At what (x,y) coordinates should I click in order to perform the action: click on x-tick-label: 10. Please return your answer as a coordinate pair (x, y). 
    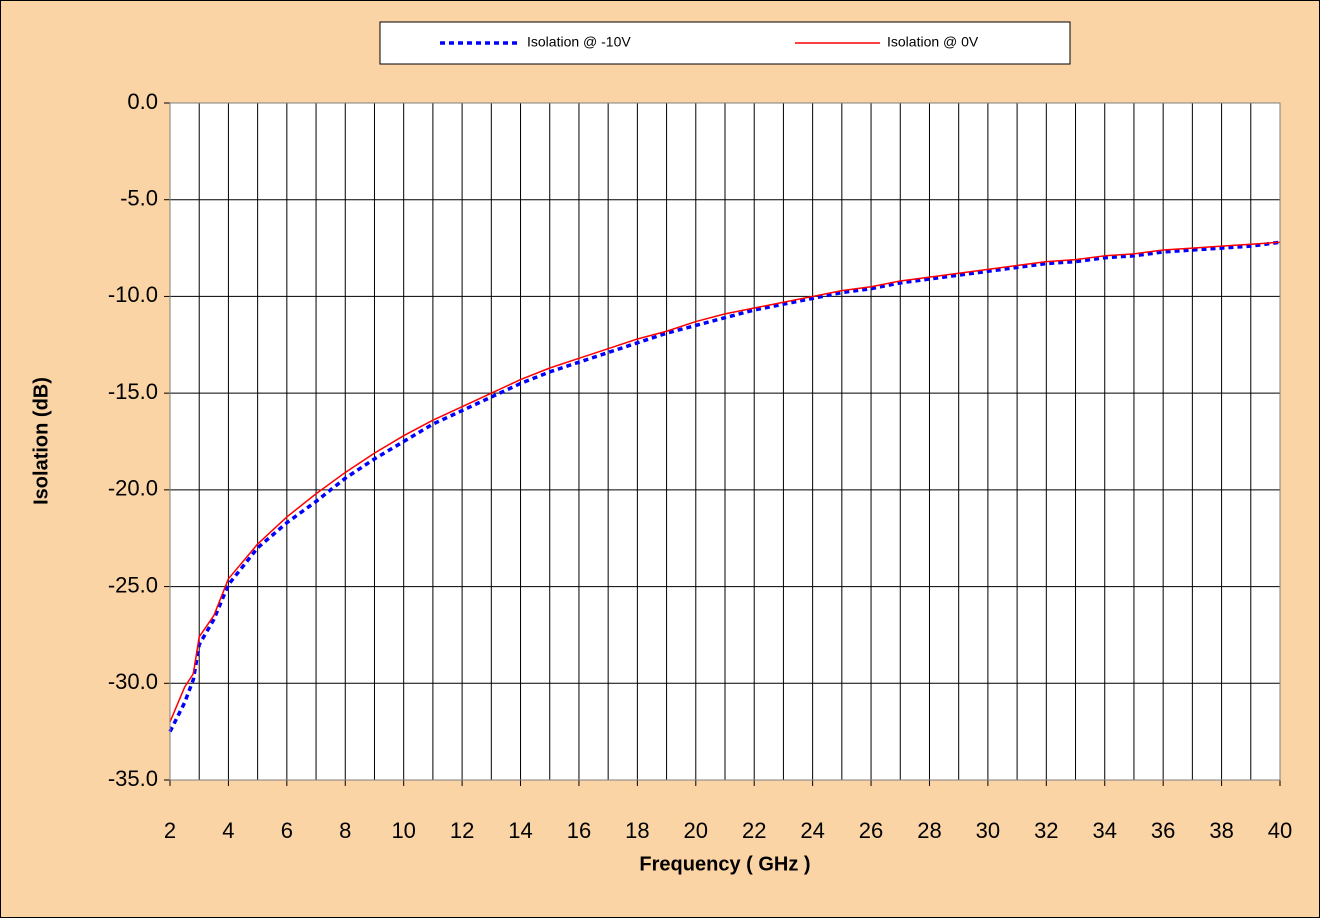
    Looking at the image, I should click on (403, 830).